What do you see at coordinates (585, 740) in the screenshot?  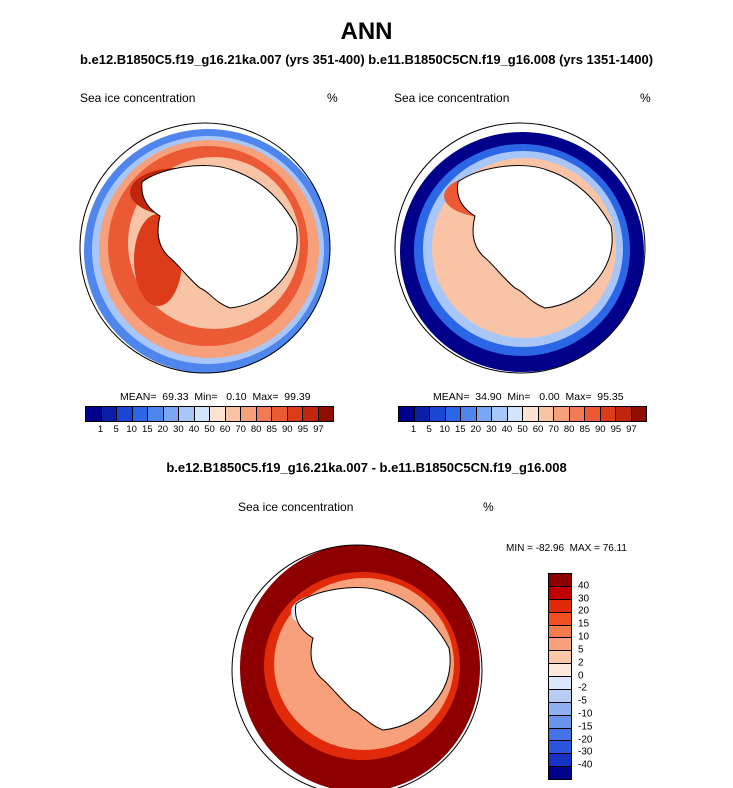 I see `colorbar-tick-label: -20` at bounding box center [585, 740].